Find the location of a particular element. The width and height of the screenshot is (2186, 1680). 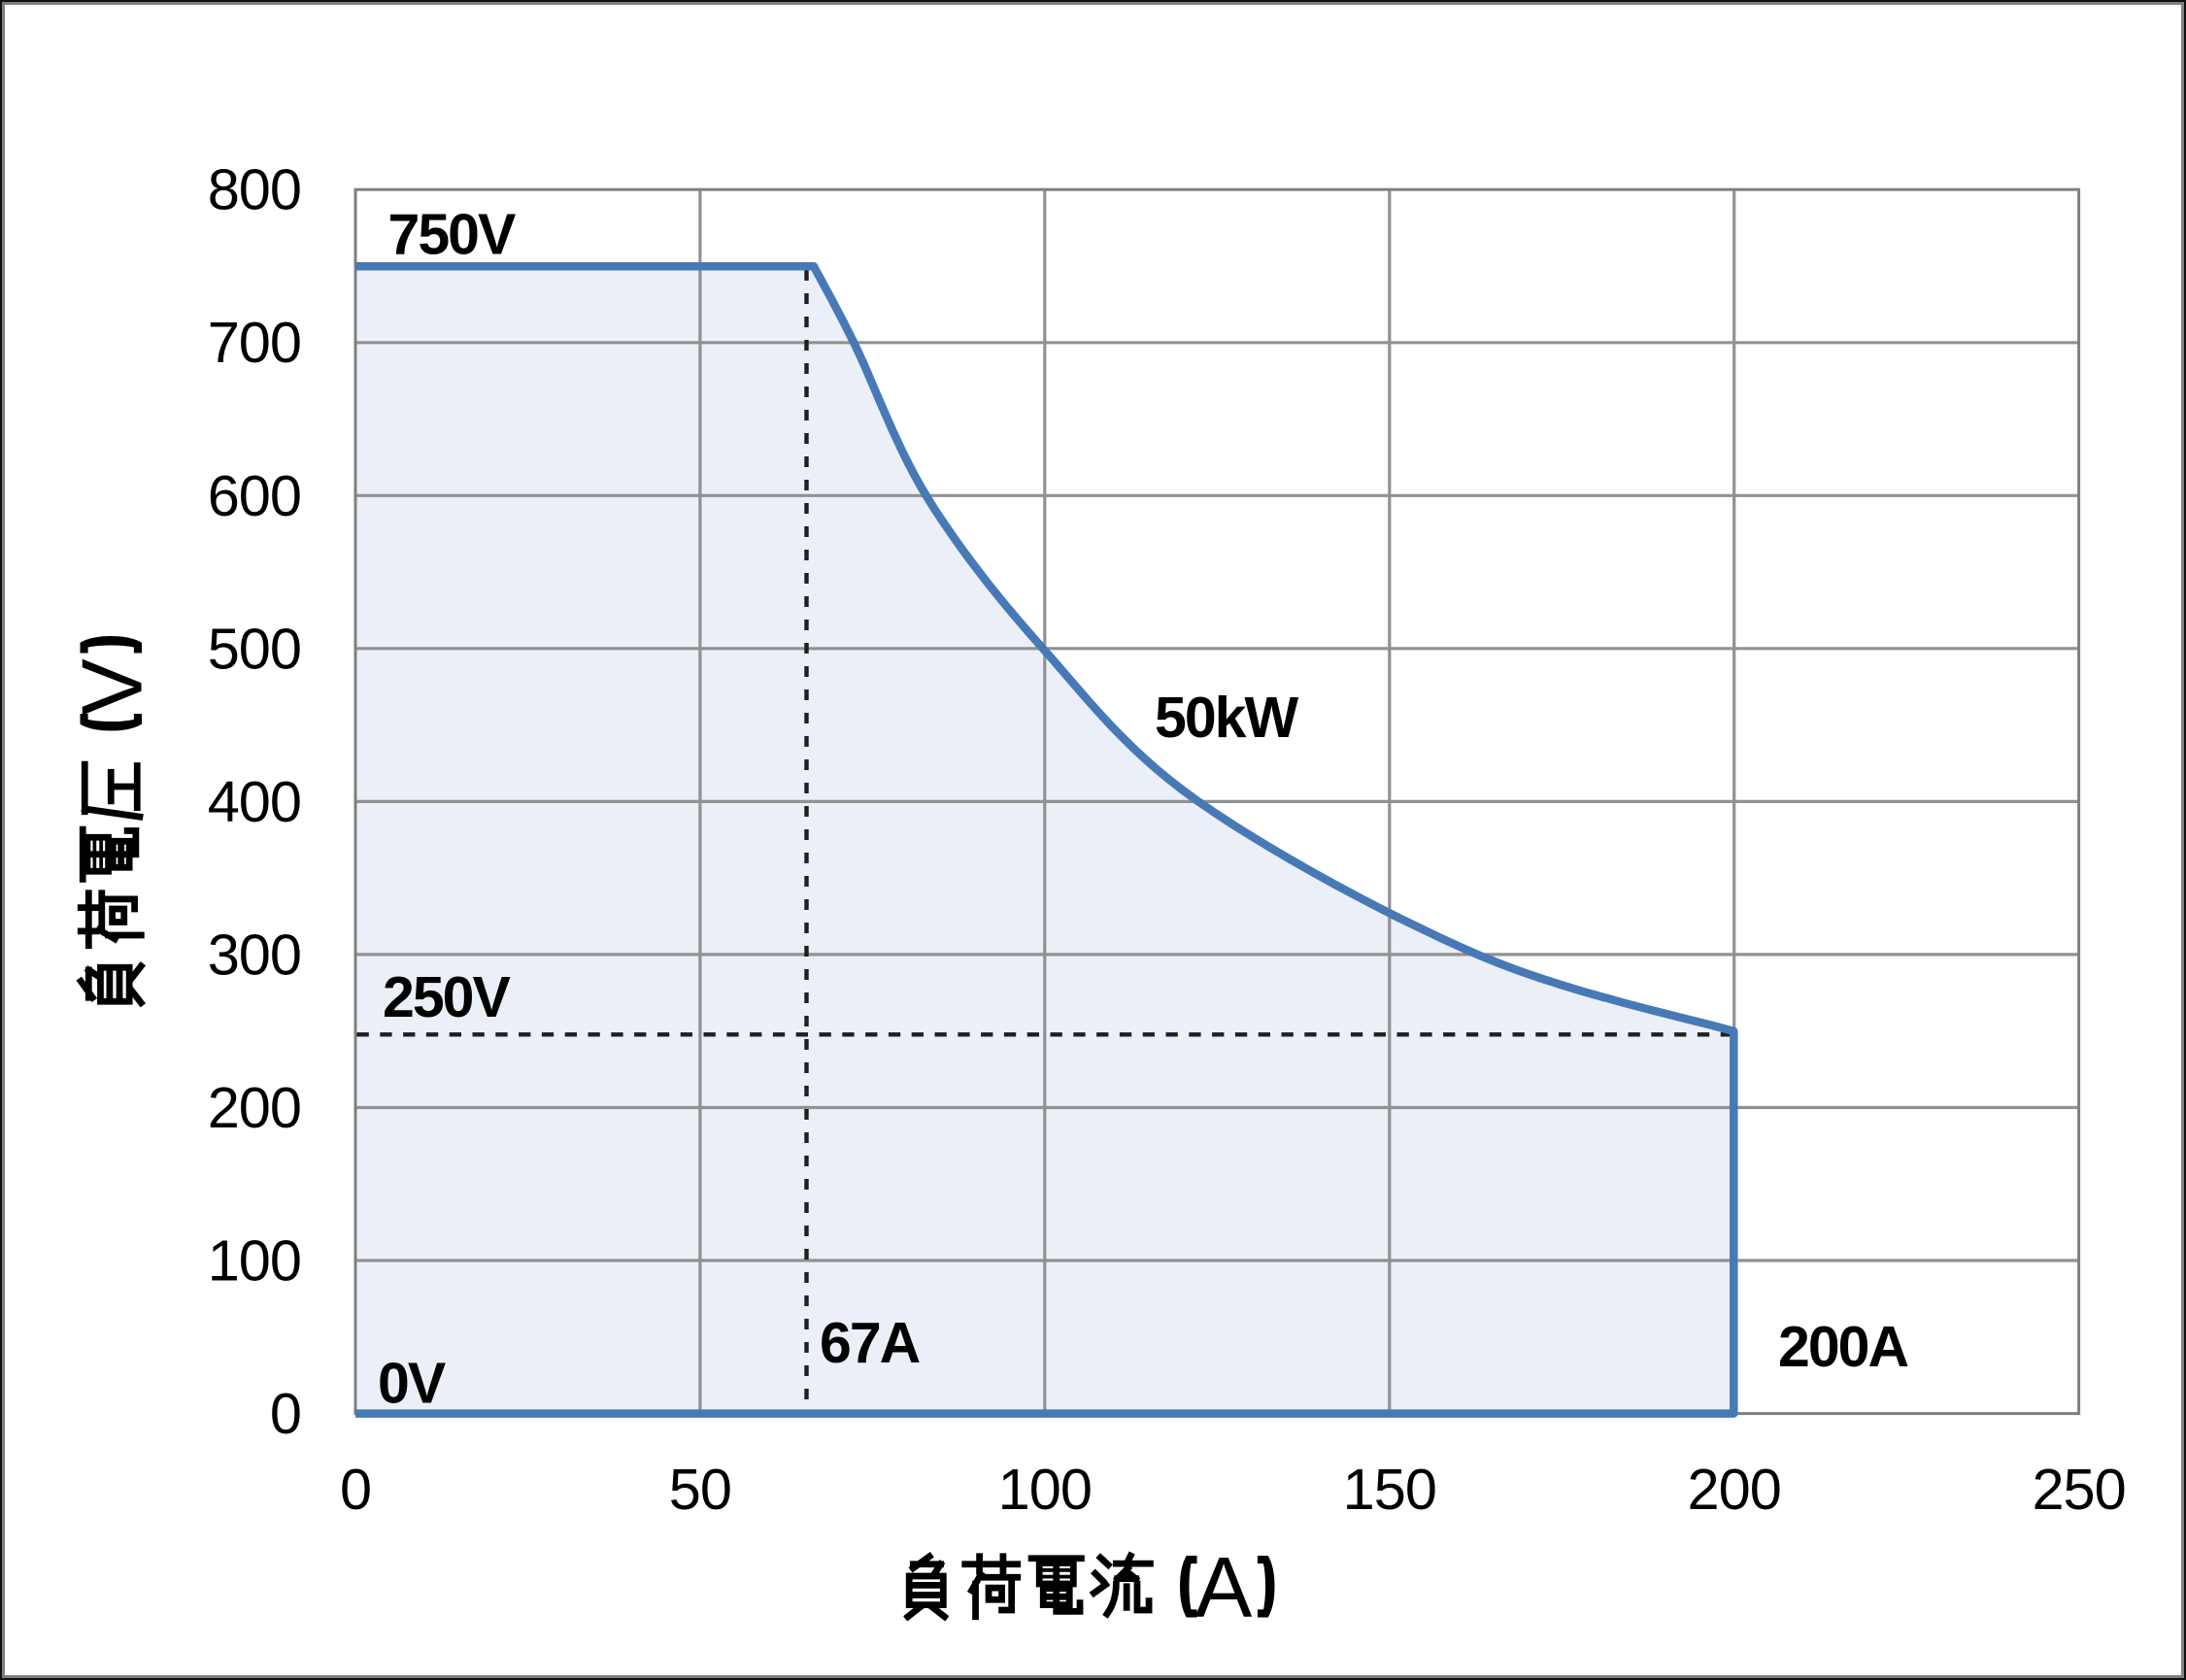

svg-text: 67A is located at coordinates (870, 1343).